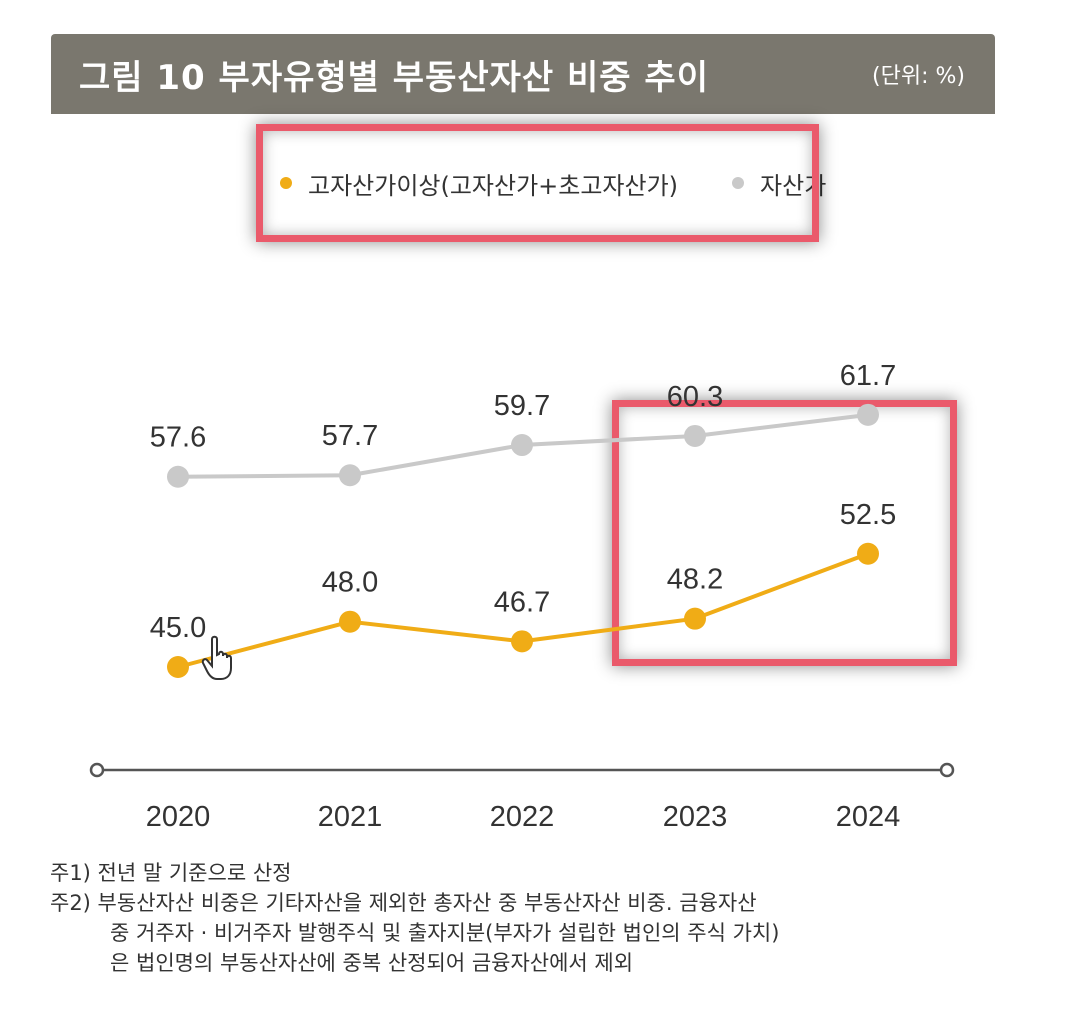 This screenshot has height=1017, width=1081. Describe the element at coordinates (178, 438) in the screenshot. I see `data-label: 57.6` at that location.